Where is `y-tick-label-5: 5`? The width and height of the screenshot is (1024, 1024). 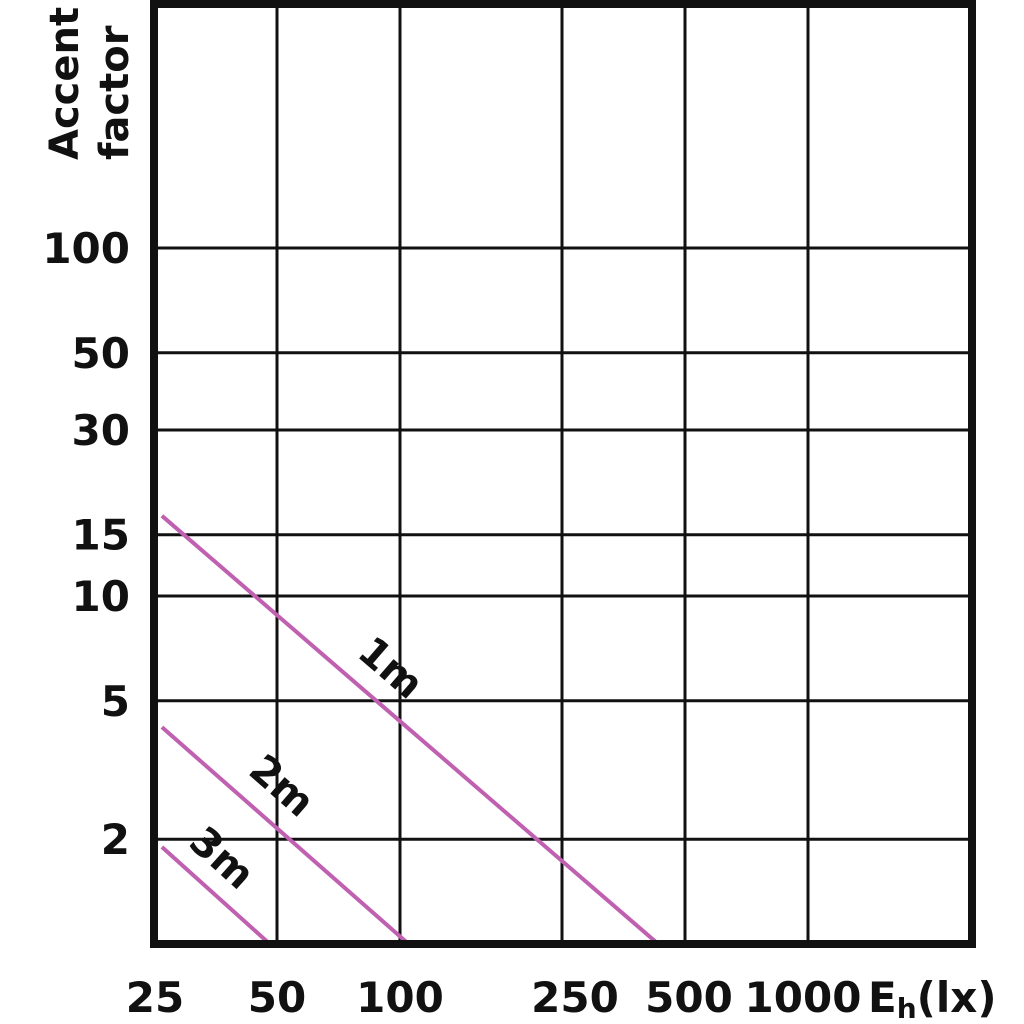 y-tick-label-5: 5 is located at coordinates (115, 701).